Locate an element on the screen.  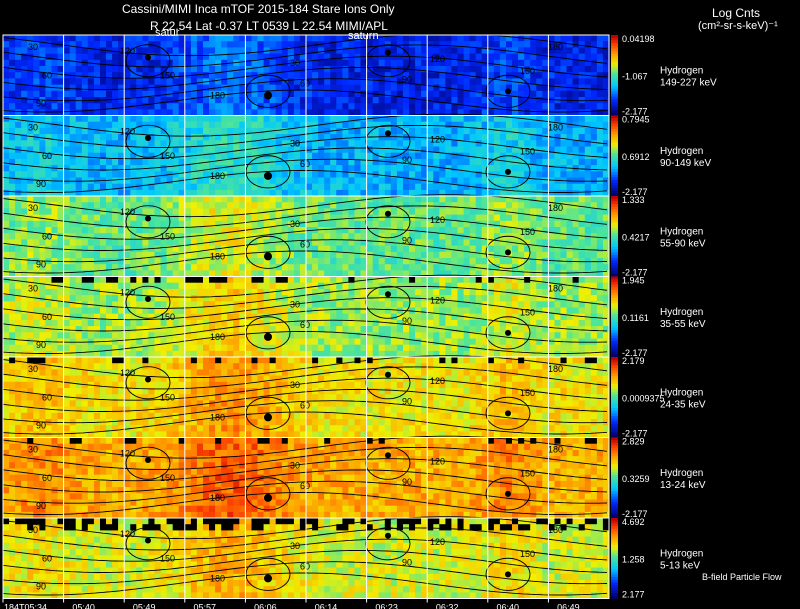
time-tick-label: 06:14 is located at coordinates (326, 606).